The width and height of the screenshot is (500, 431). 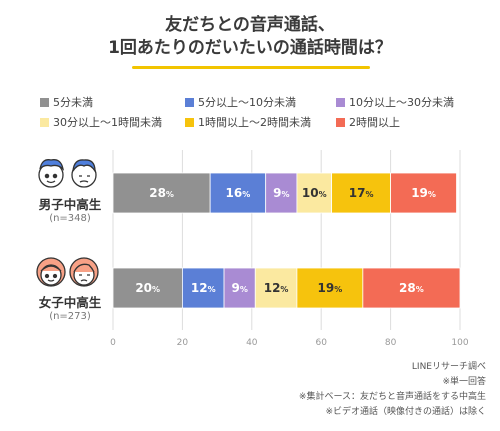 I want to click on group-sample-size: (n=348), so click(x=70, y=218).